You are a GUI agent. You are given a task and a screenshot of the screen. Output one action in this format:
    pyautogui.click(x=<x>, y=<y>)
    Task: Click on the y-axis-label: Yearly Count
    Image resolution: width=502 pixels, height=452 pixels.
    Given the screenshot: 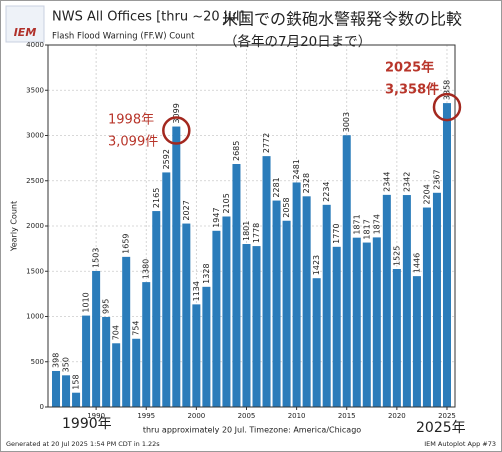 What is the action you would take?
    pyautogui.click(x=14, y=226)
    